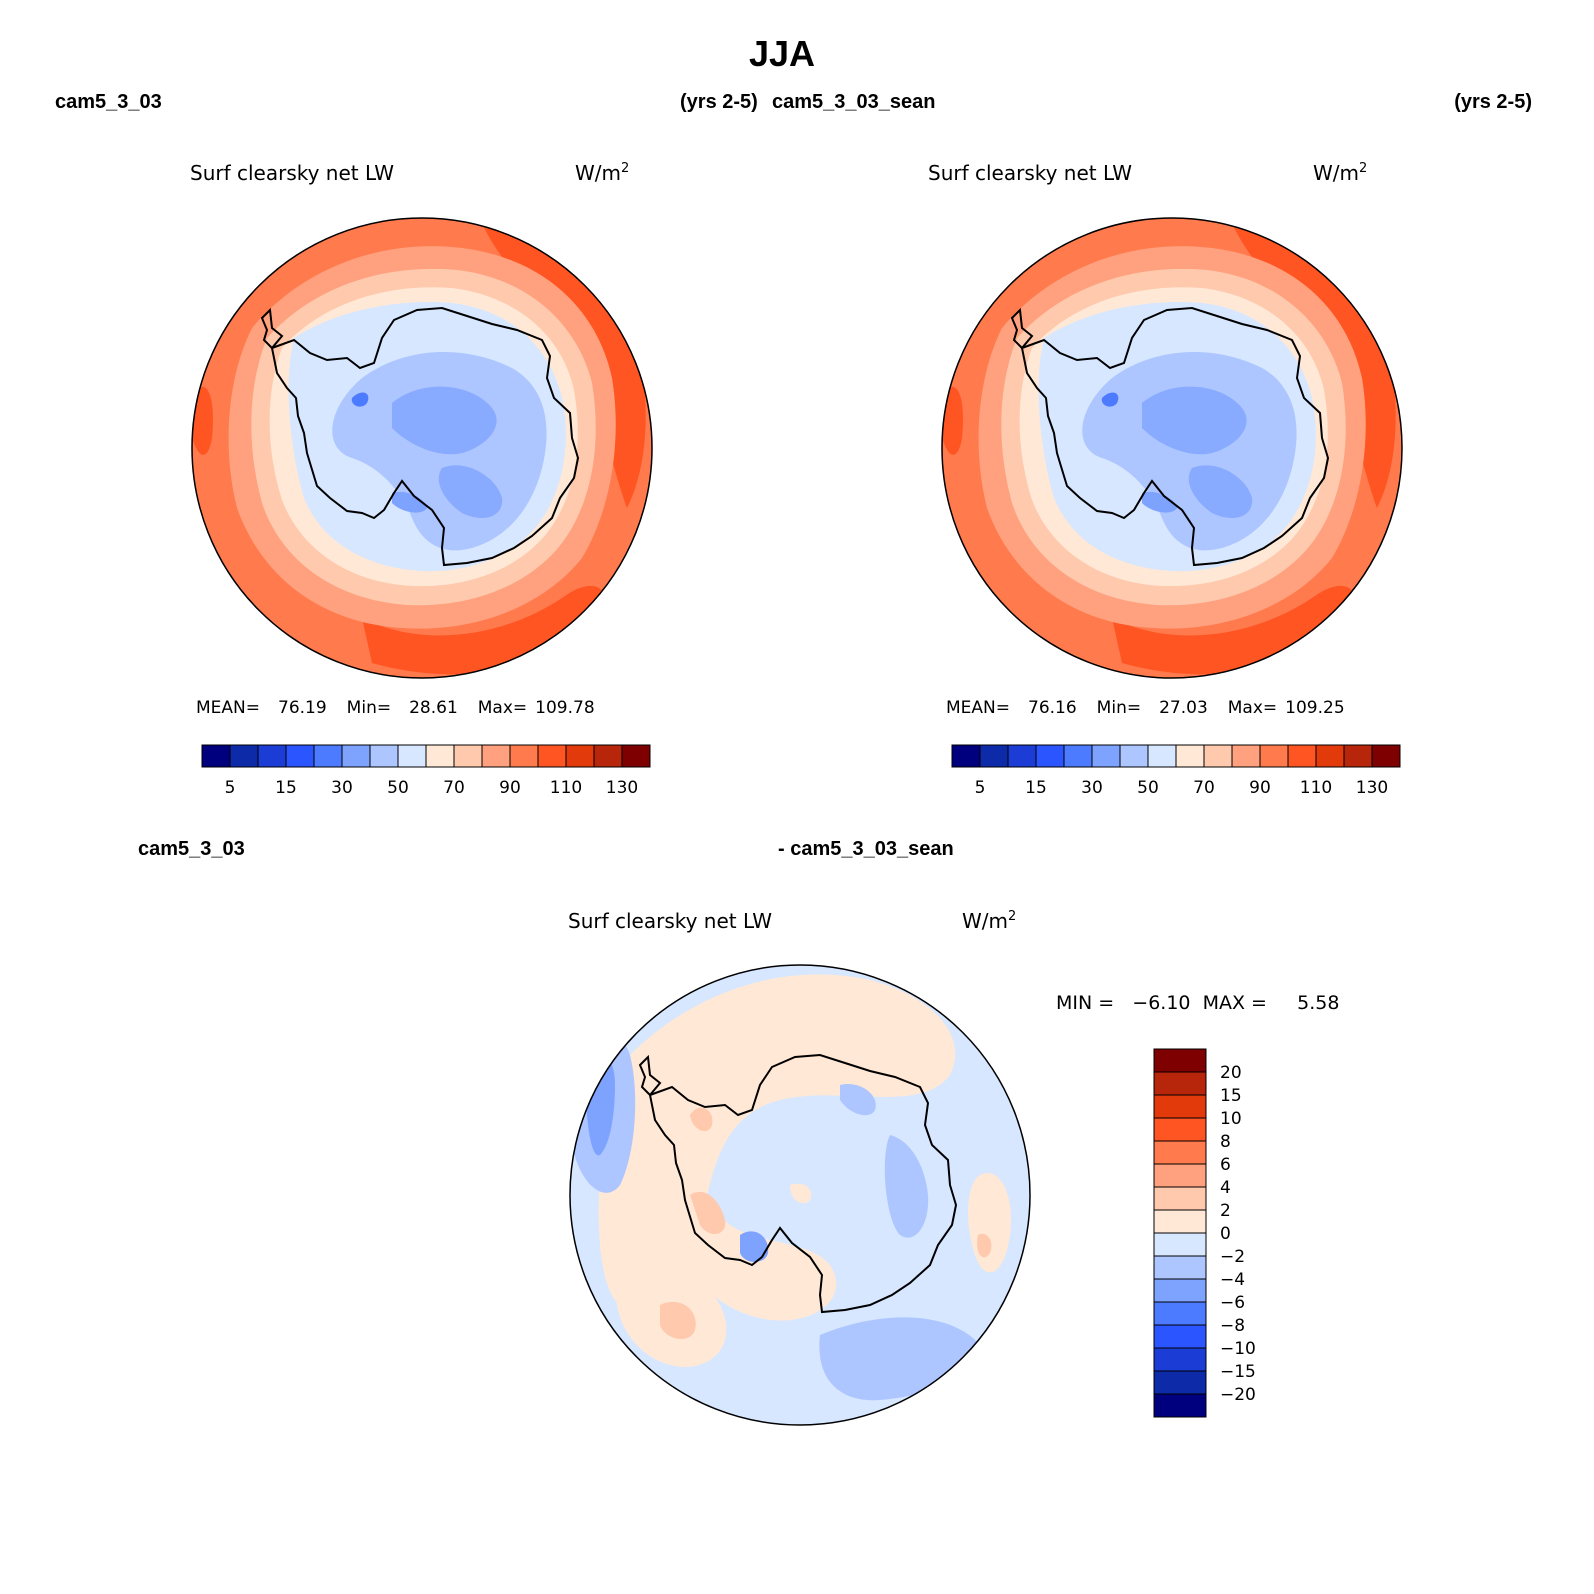  Describe the element at coordinates (1225, 1234) in the screenshot. I see `colorbar-tick-label: 0` at that location.